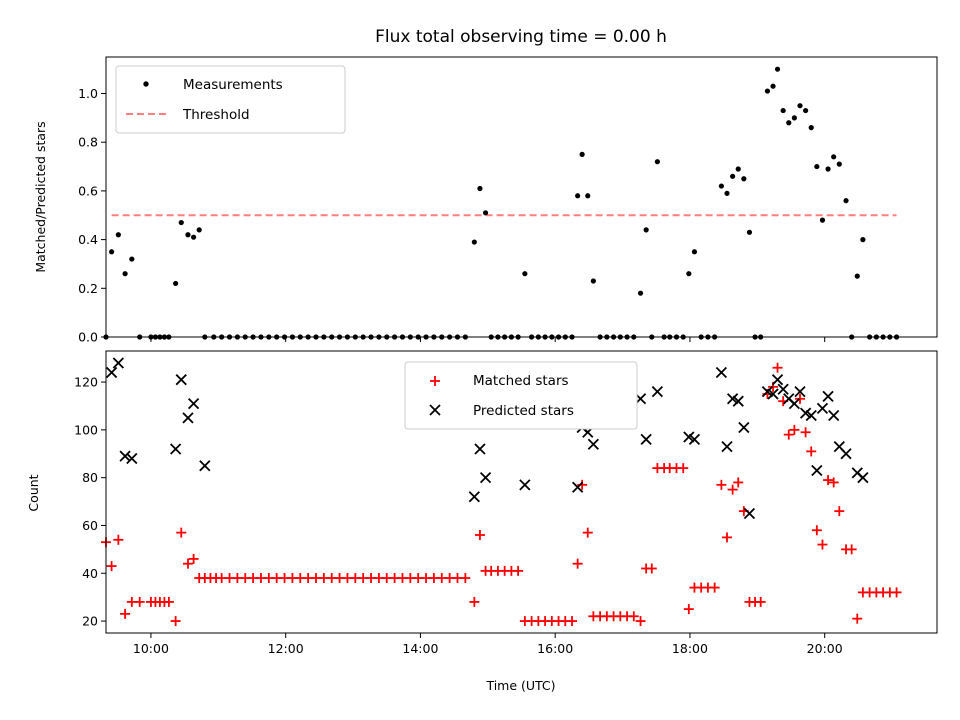 The width and height of the screenshot is (960, 720). Describe the element at coordinates (88, 190) in the screenshot. I see `top-y-tick-label: 0.6` at that location.